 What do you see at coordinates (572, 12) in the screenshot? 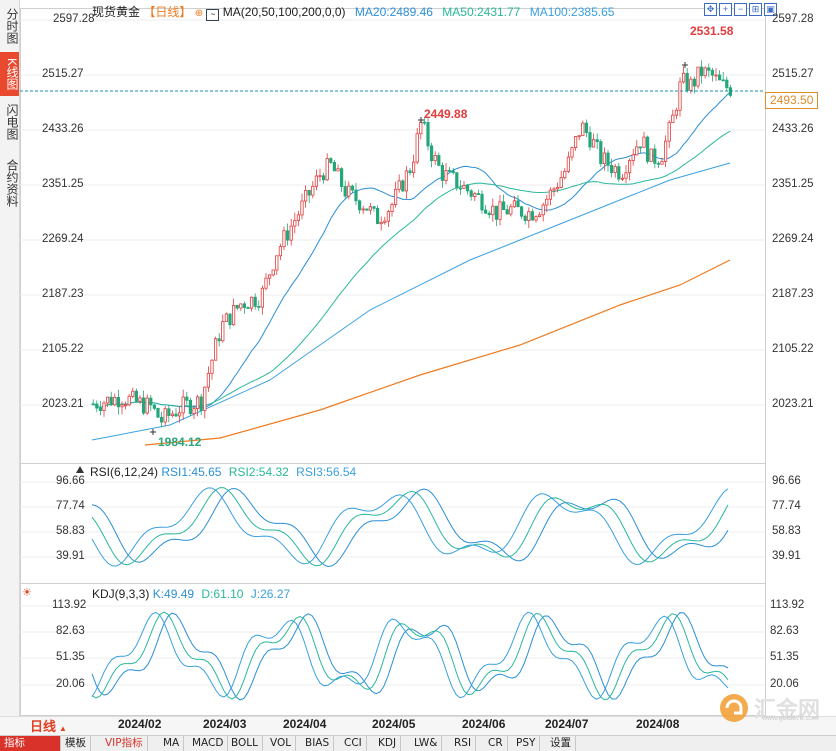
I see `ma100-value: MA100:2385.65` at bounding box center [572, 12].